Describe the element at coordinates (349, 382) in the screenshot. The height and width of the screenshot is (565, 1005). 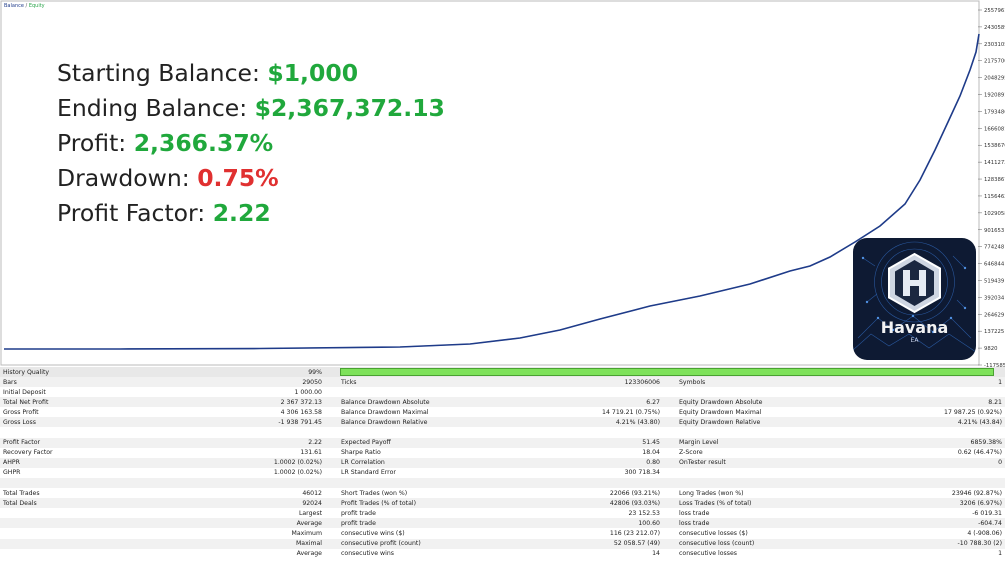
I see `metric-label: Ticks` at that location.